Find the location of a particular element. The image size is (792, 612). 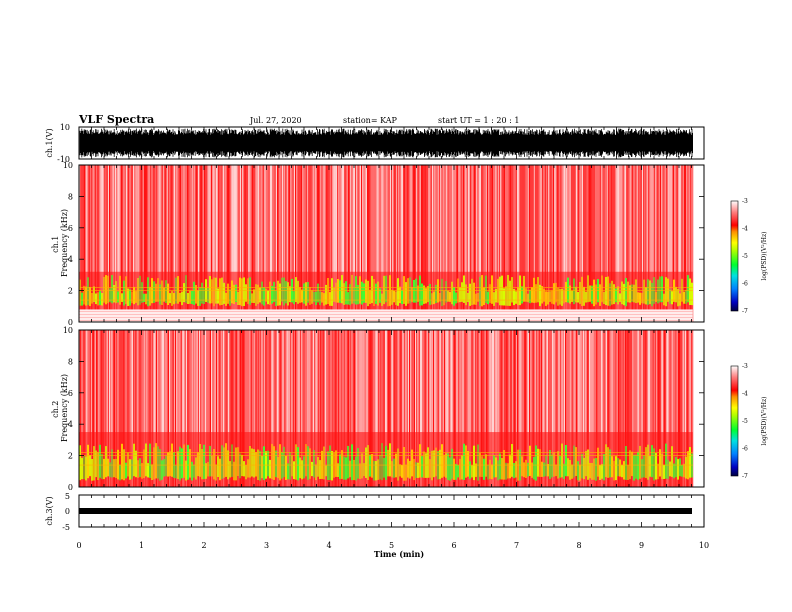

x-tick-label: 9 is located at coordinates (641, 545).